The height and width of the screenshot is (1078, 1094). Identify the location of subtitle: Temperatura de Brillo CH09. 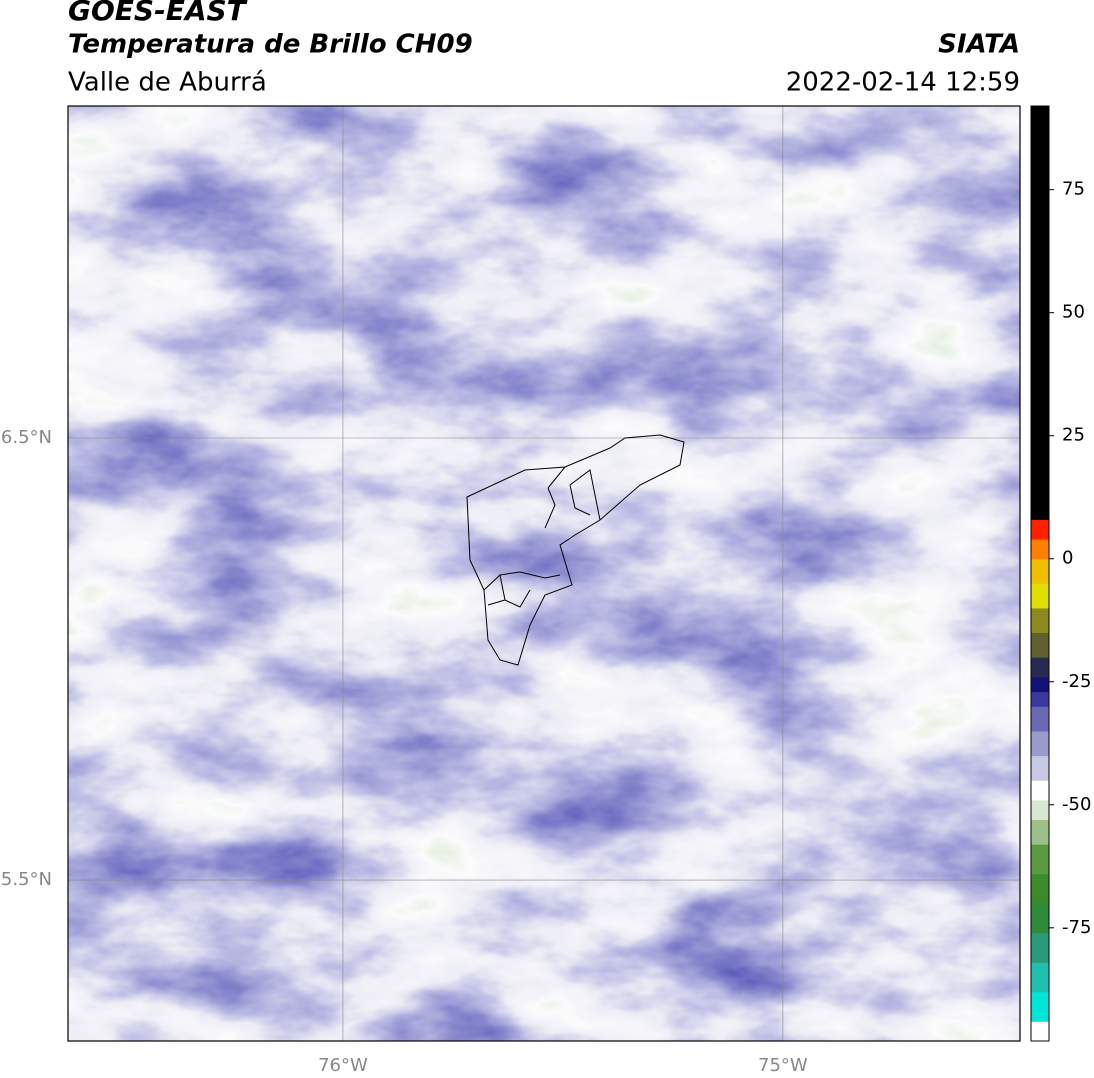
(270, 45).